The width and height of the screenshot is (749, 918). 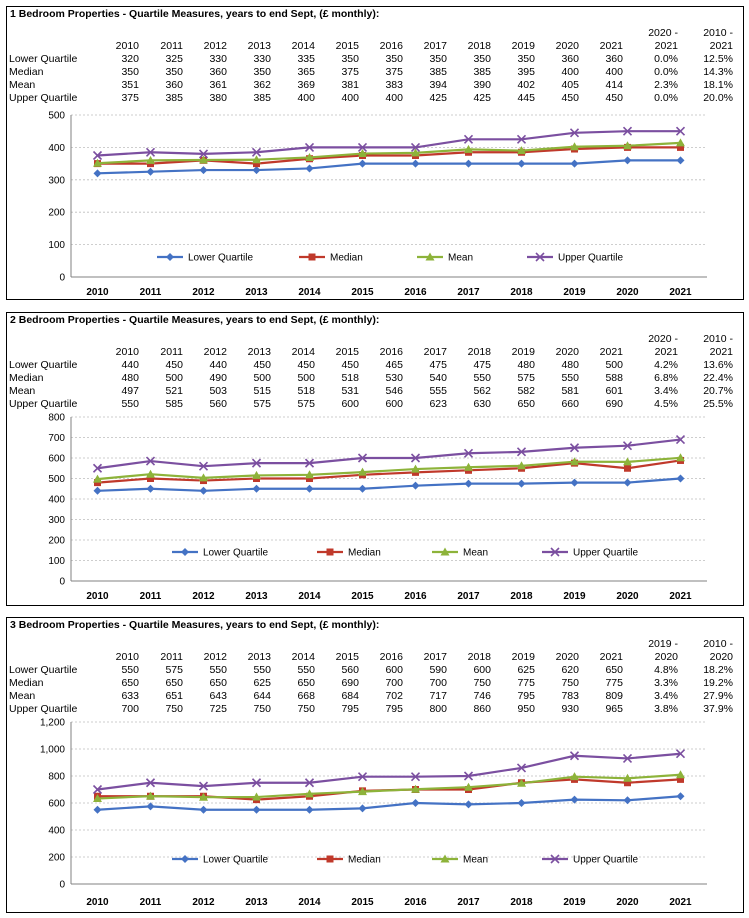 I want to click on x-tick-label: 2021, so click(x=680, y=596).